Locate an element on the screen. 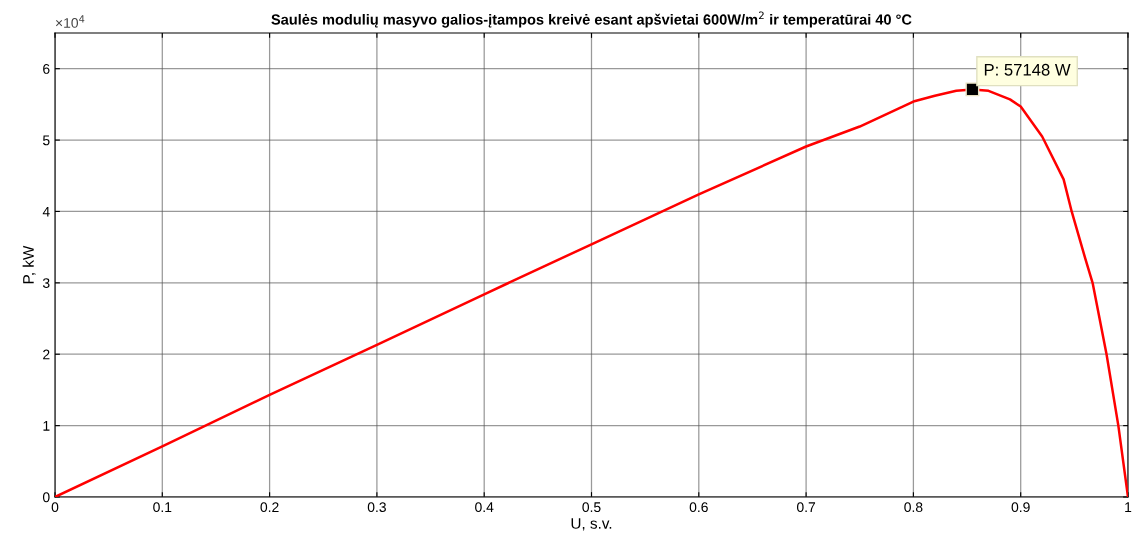 Image resolution: width=1133 pixels, height=553 pixels. x-tick-label: 1 is located at coordinates (1128, 507).